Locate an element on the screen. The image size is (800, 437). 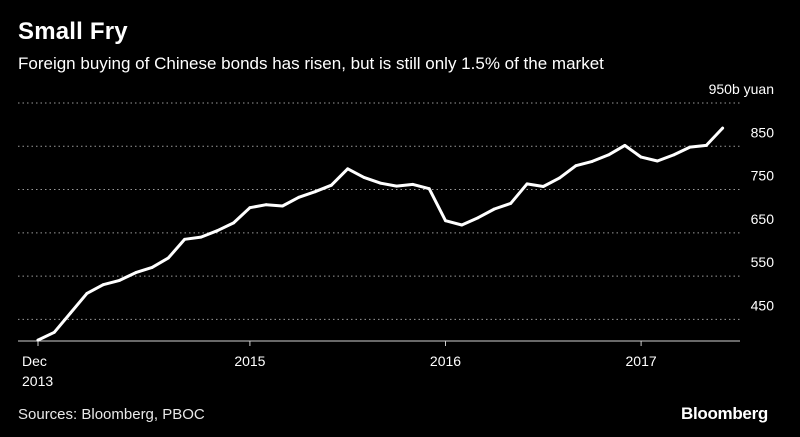
y-tick-label-950: 950b yuan is located at coordinates (741, 89).